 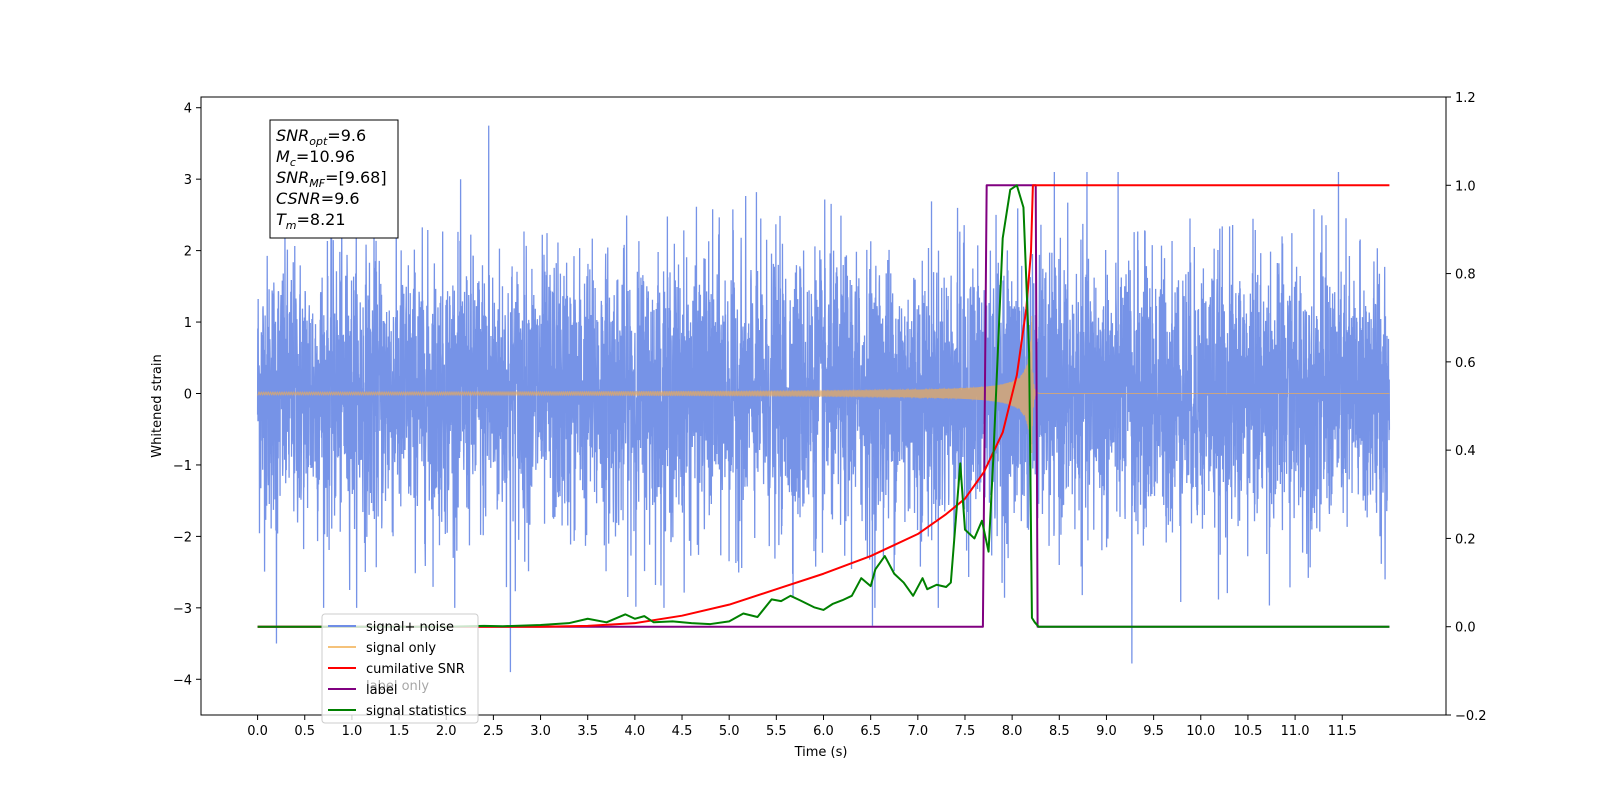 I want to click on y-left-tick-label: −4, so click(x=182, y=680).